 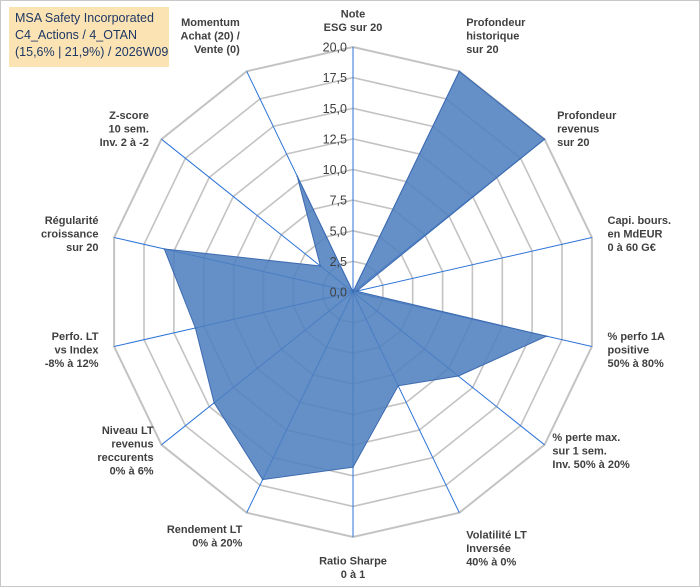 I want to click on axis-label-9-line-1: revenus, so click(x=132, y=445).